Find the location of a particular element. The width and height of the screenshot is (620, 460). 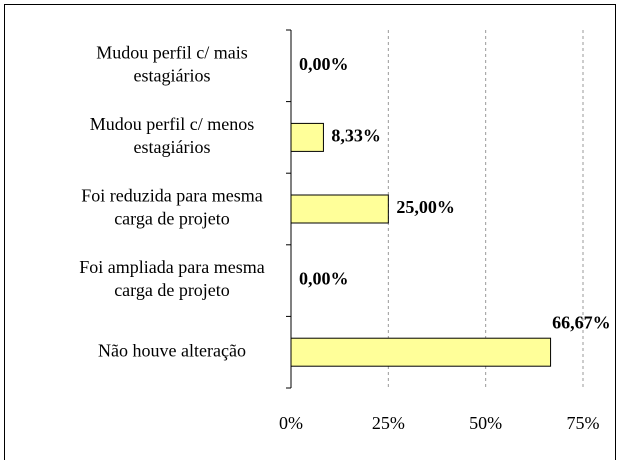

x-tick-label: 50% is located at coordinates (485, 423).